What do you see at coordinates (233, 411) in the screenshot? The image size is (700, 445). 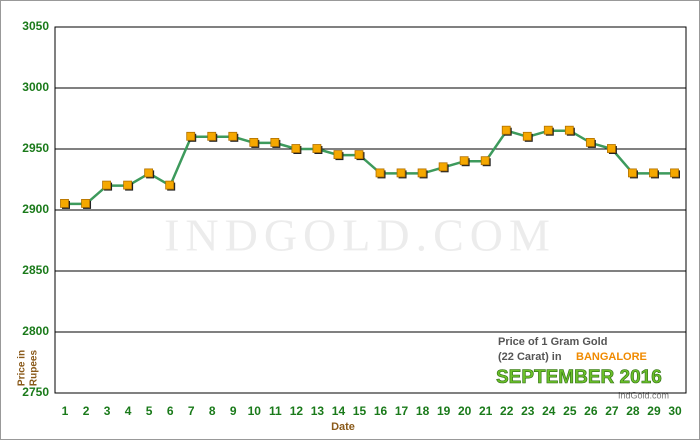 I see `x-tick-label: 9` at bounding box center [233, 411].